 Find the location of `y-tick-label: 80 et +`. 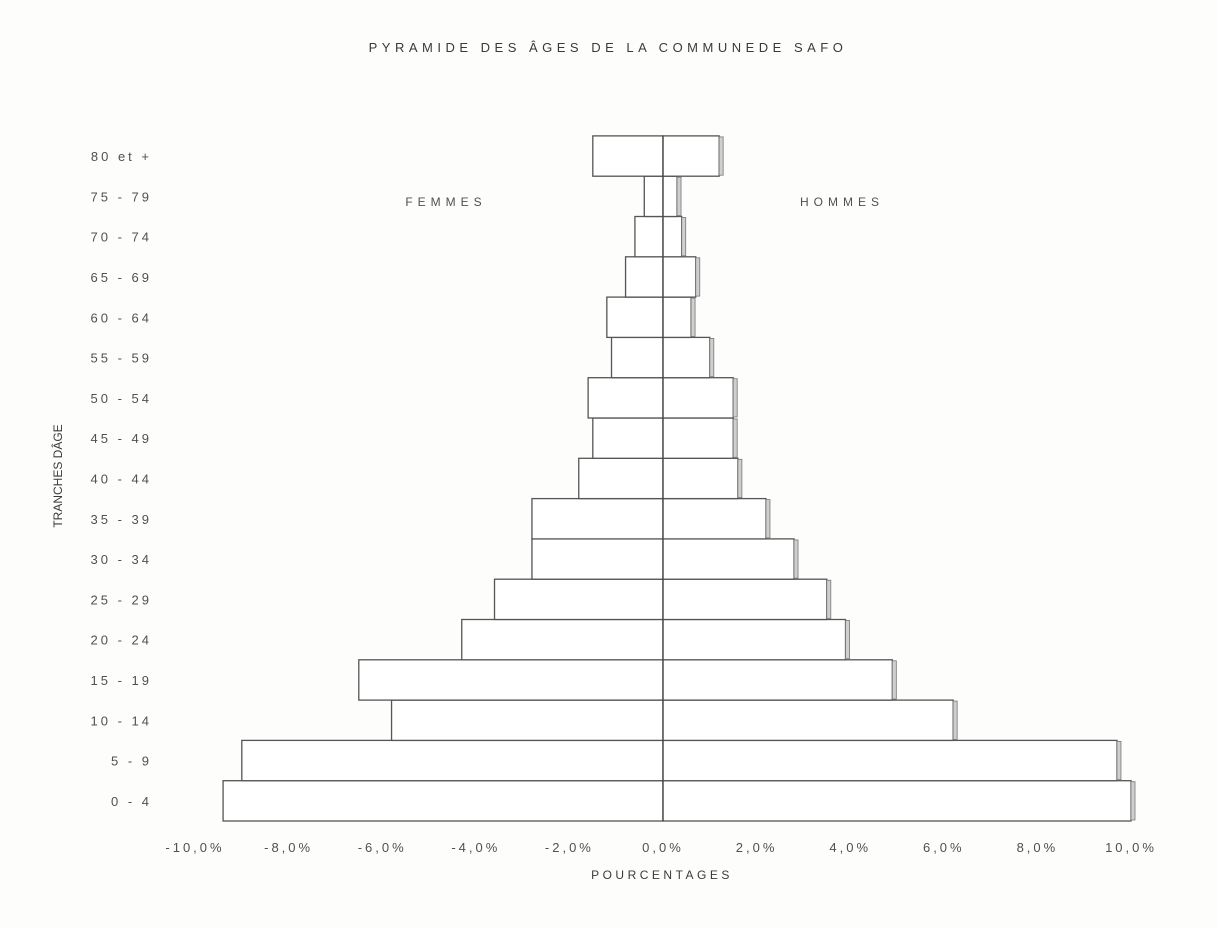

y-tick-label: 80 et + is located at coordinates (121, 156).